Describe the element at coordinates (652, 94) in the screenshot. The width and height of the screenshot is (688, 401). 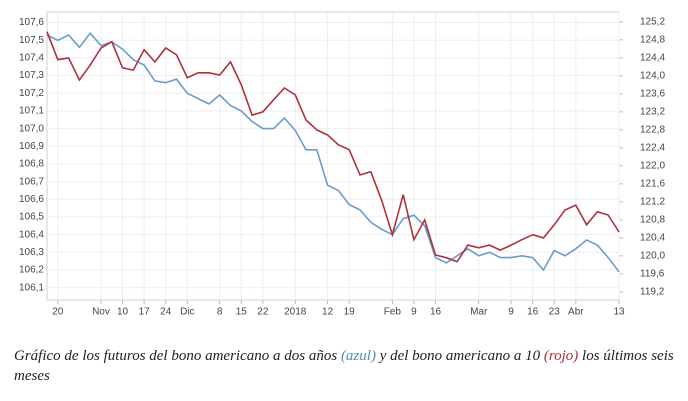
I see `y2-tick-label: 123,6` at that location.